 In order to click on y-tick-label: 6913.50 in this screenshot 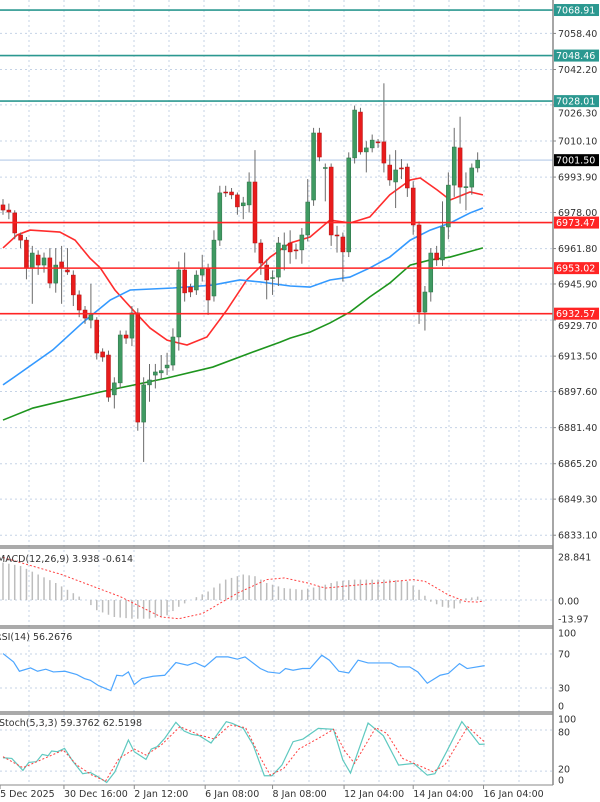, I will do `click(577, 357)`.